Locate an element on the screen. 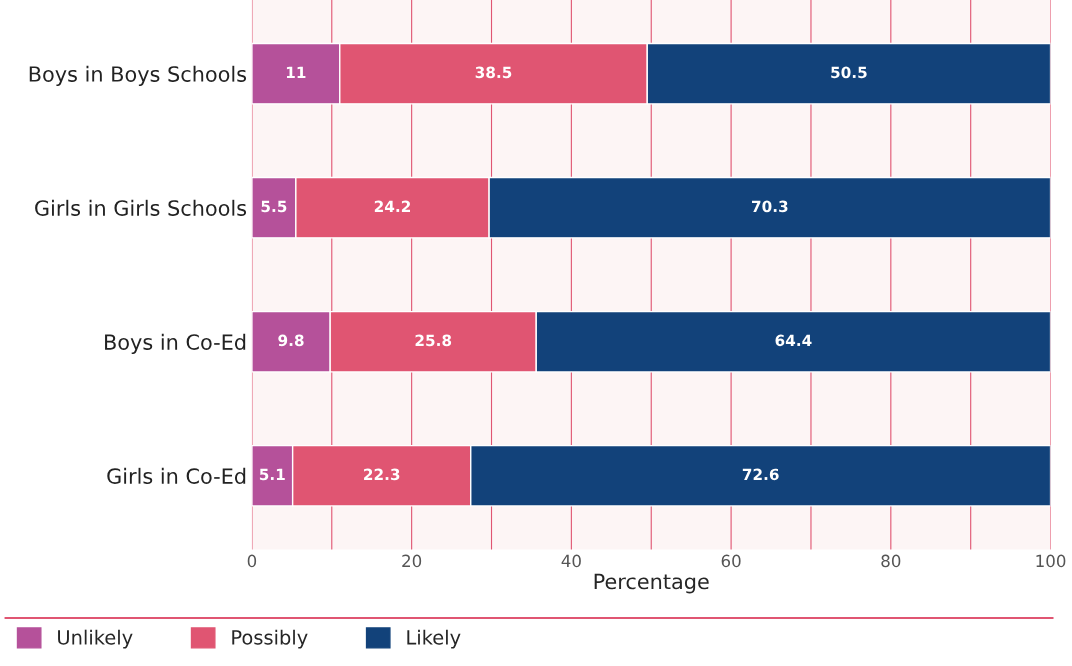  x-tick-label: 20 is located at coordinates (412, 561).